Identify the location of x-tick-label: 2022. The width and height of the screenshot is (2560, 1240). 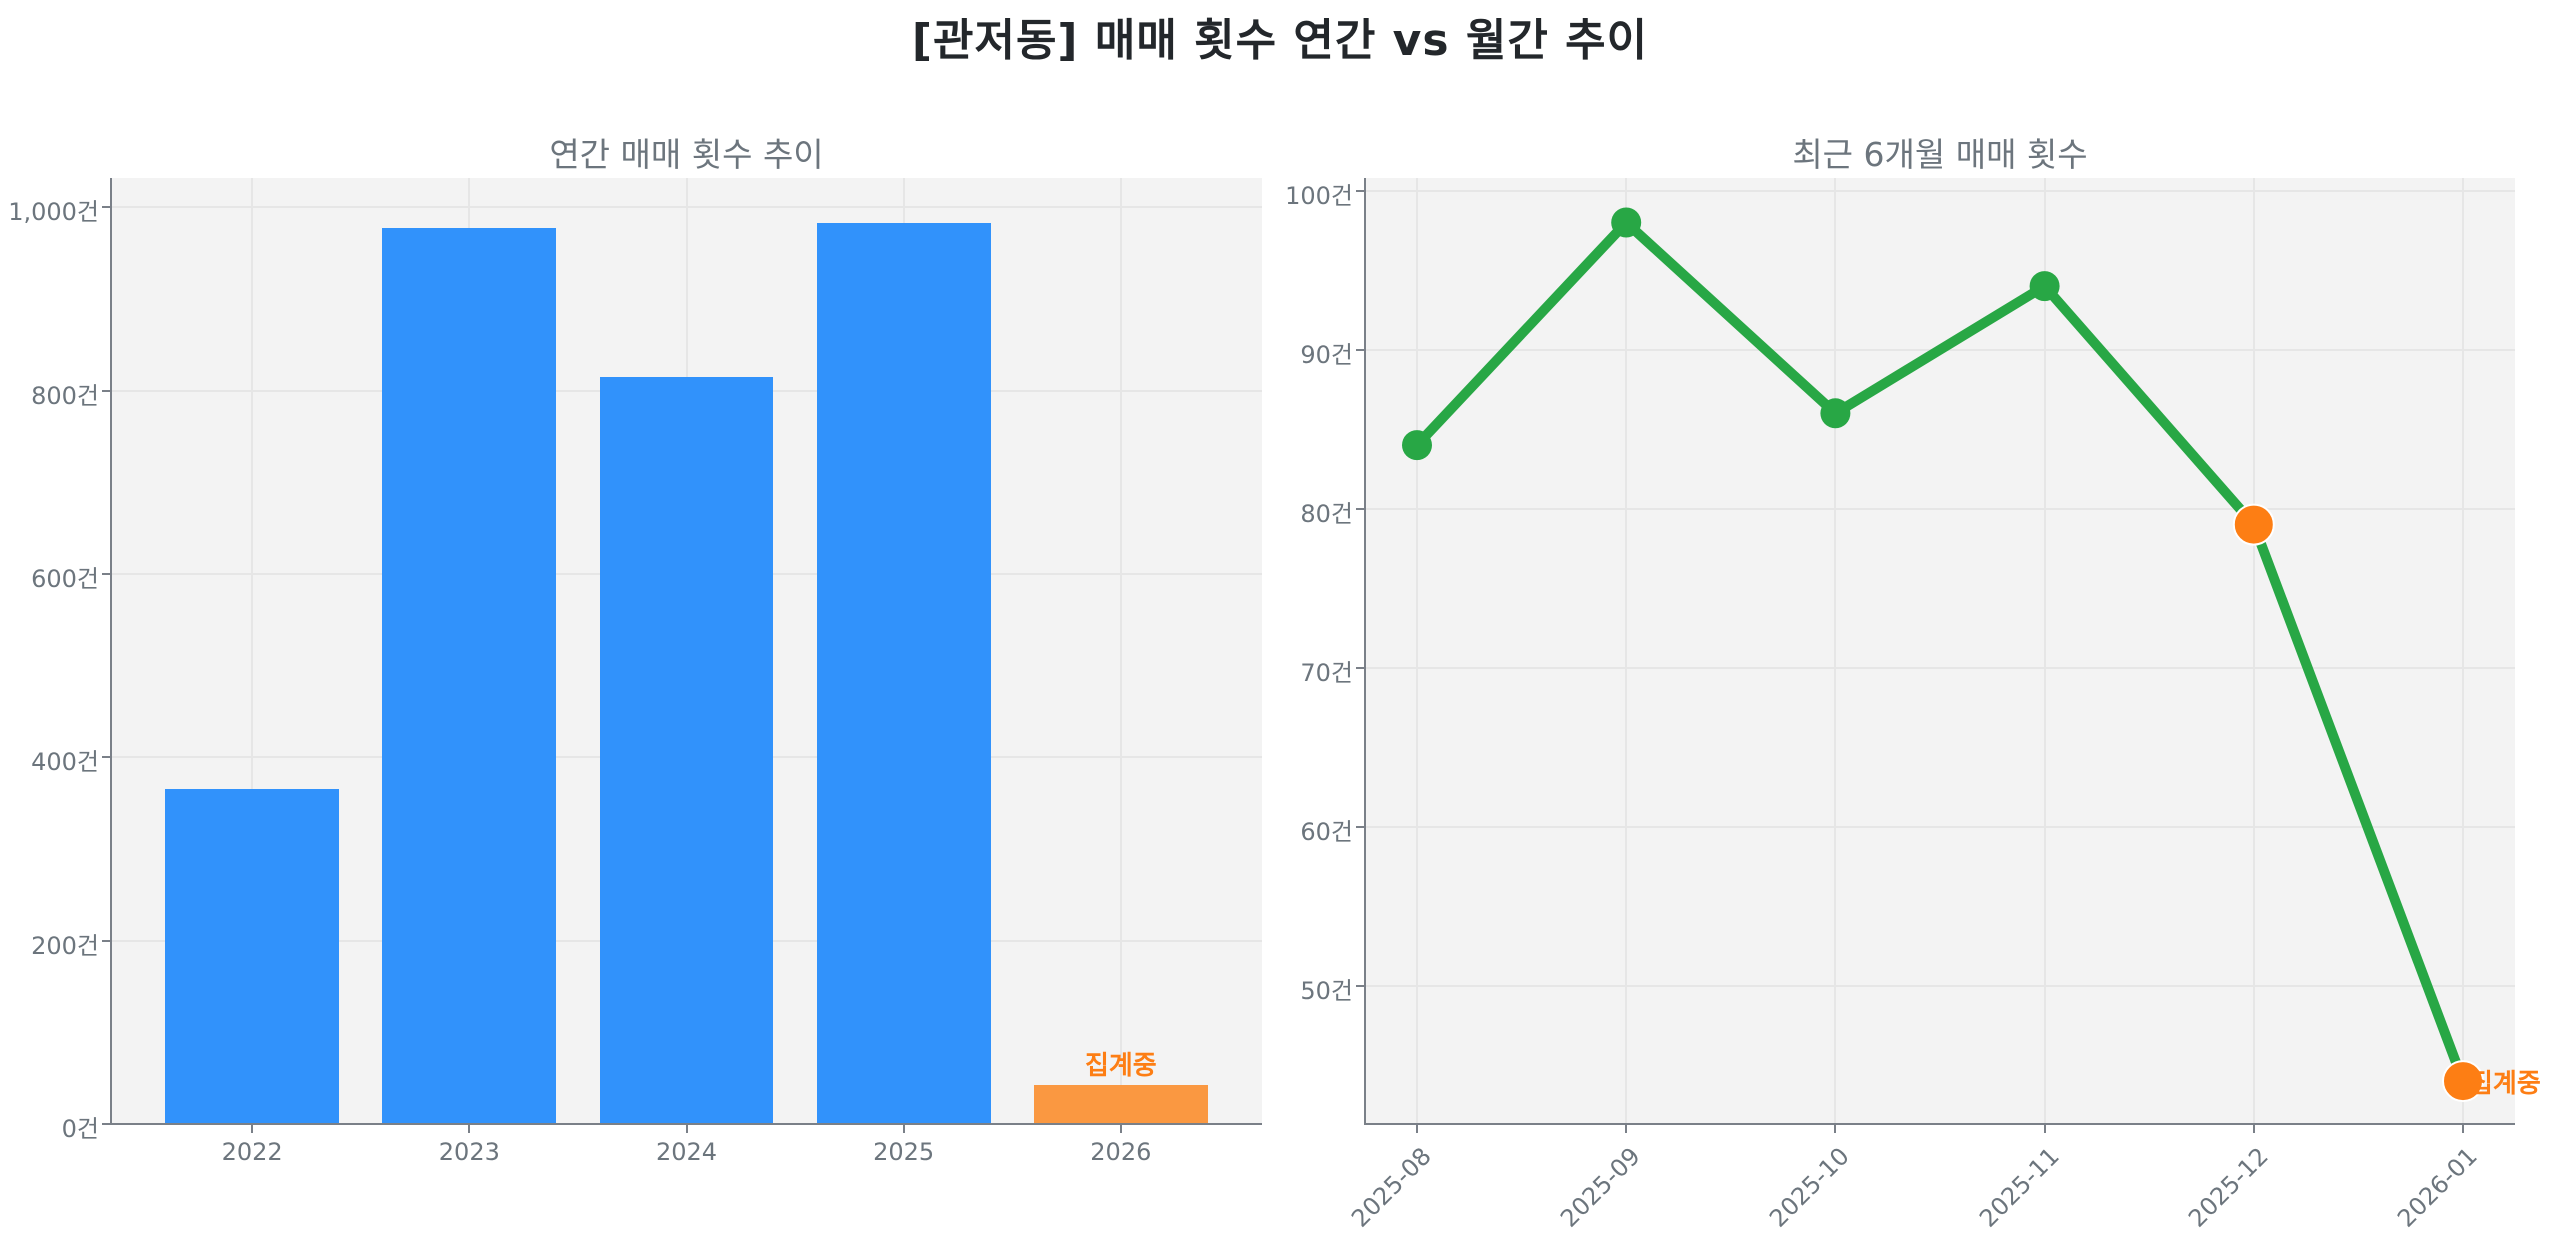
(252, 1152).